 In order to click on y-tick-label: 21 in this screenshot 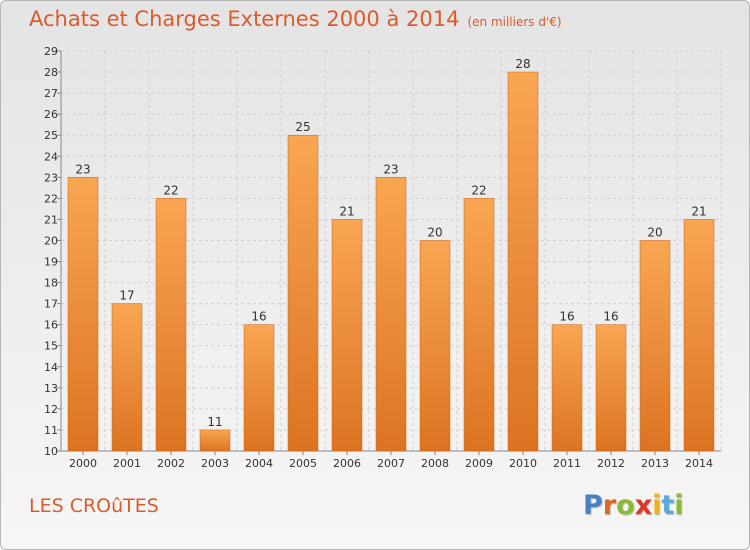, I will do `click(51, 219)`.